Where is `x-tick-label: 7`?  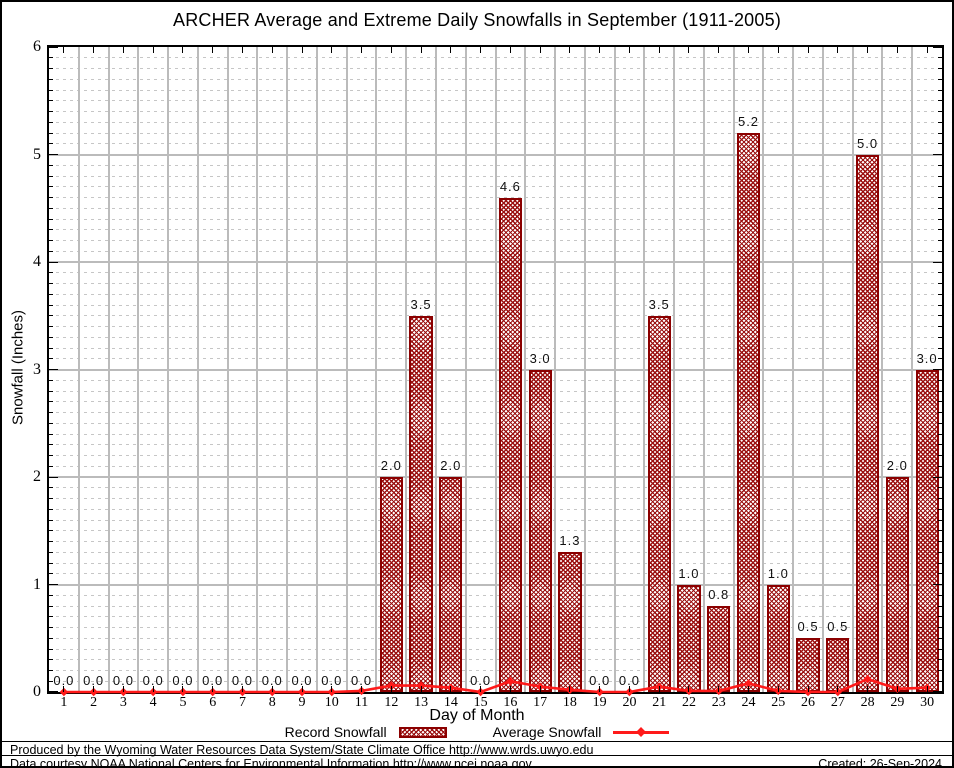 x-tick-label: 7 is located at coordinates (242, 702).